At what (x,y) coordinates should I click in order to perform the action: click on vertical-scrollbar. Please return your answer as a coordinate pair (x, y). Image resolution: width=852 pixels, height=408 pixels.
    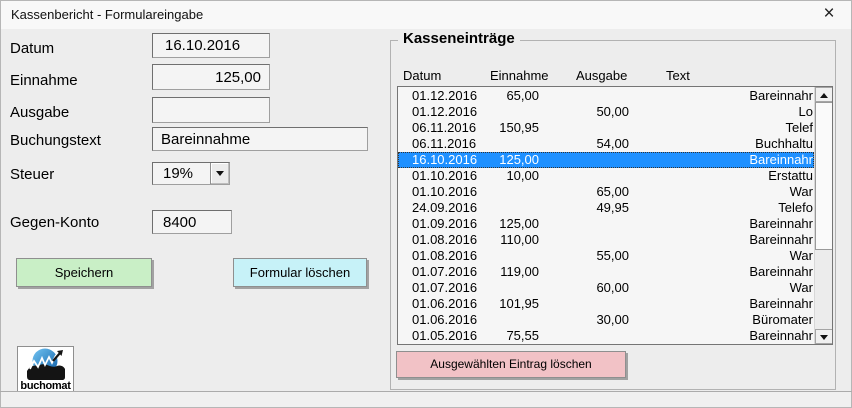
    Looking at the image, I should click on (823, 215).